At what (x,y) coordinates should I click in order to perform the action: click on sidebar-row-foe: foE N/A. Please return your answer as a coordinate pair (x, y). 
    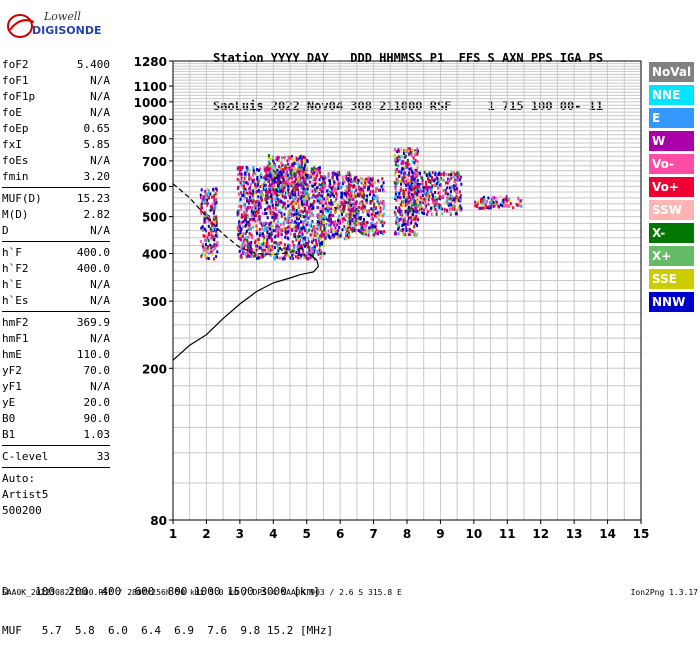
    Looking at the image, I should click on (56, 113).